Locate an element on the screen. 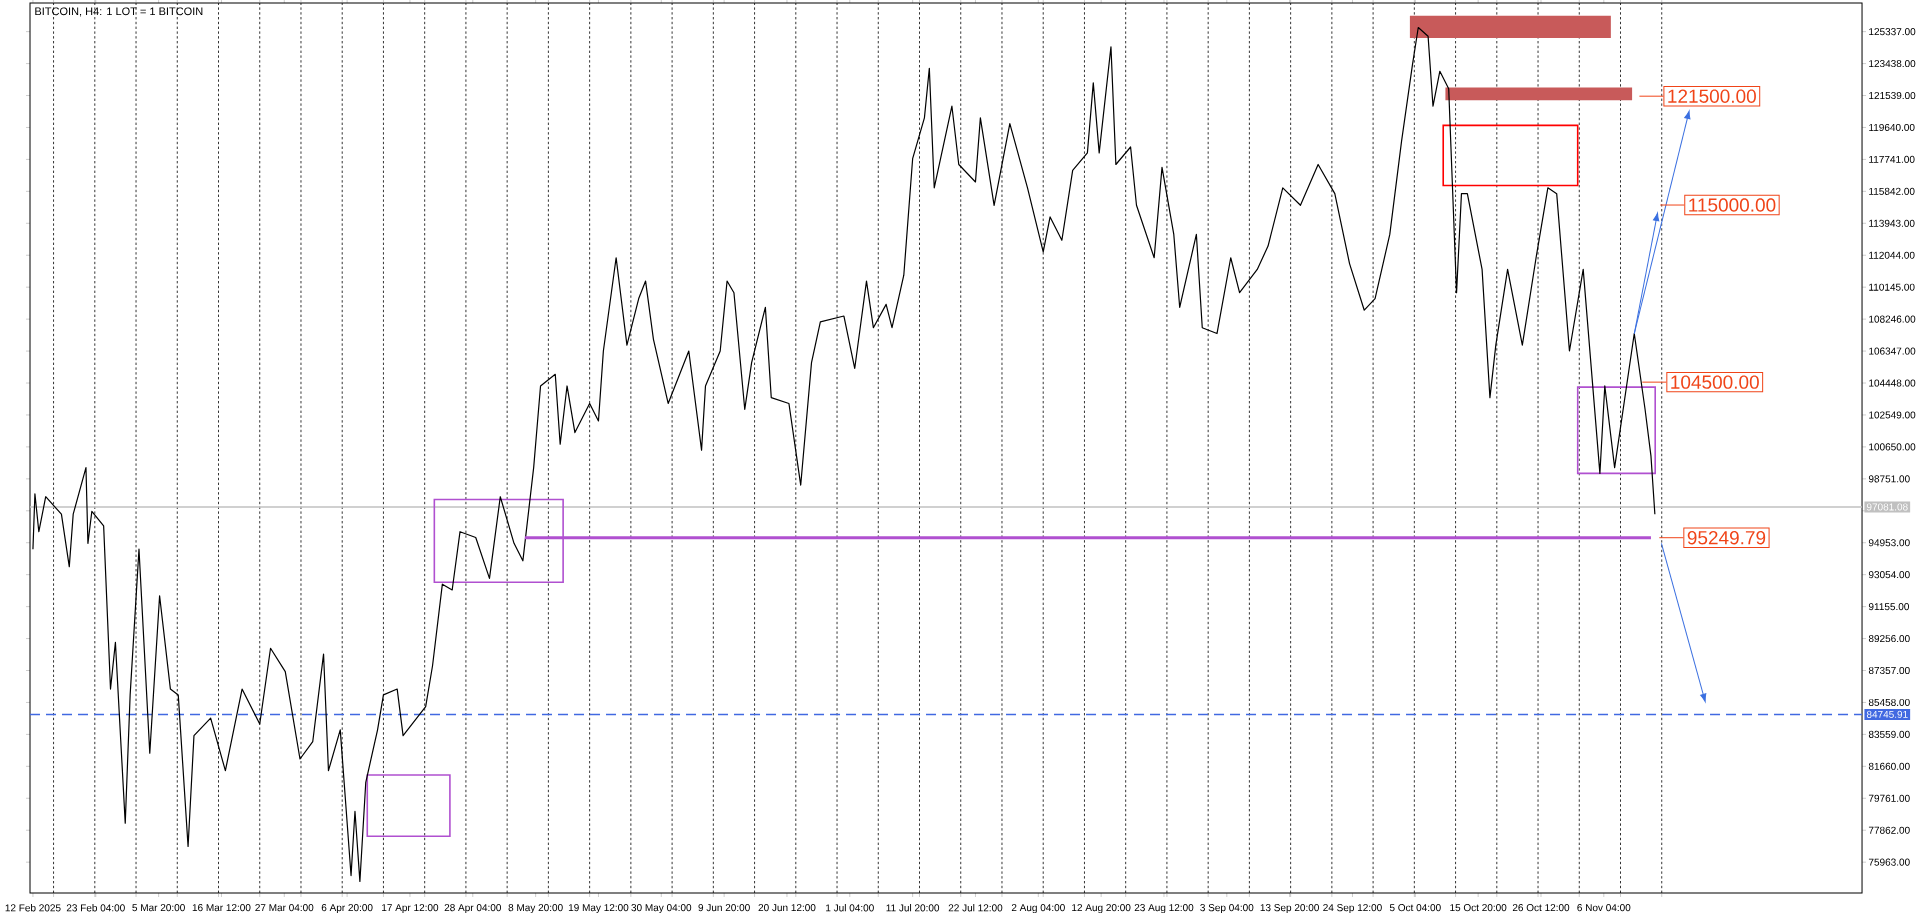 The width and height of the screenshot is (1920, 915). y-tick-label: 85458.00 is located at coordinates (1889, 702).